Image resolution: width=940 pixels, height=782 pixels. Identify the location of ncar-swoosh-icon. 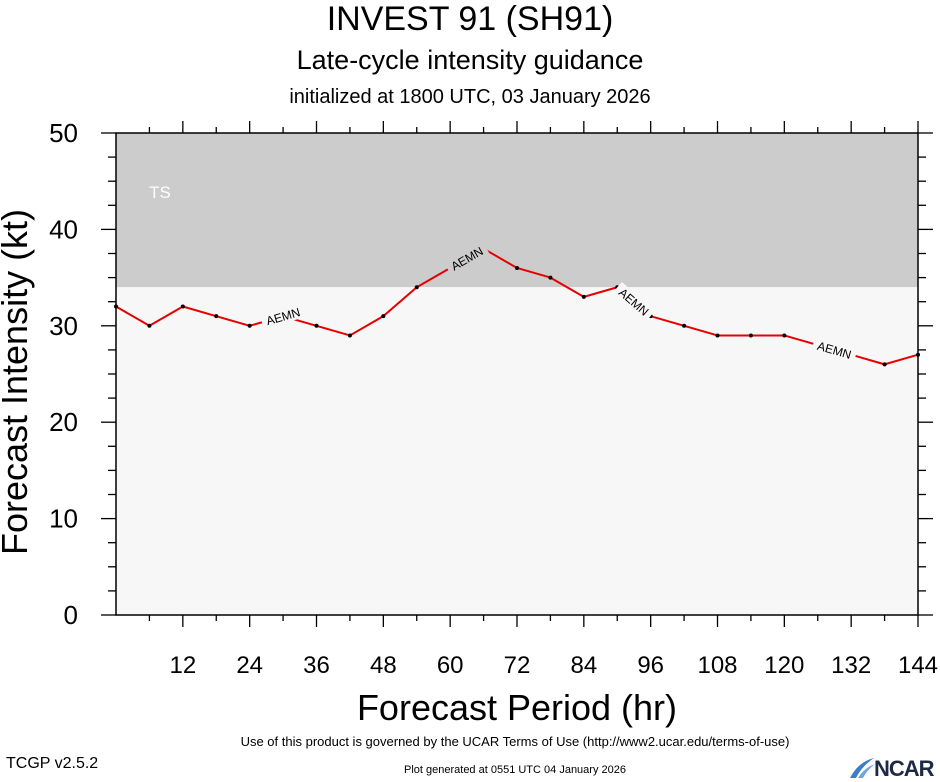
(862, 768).